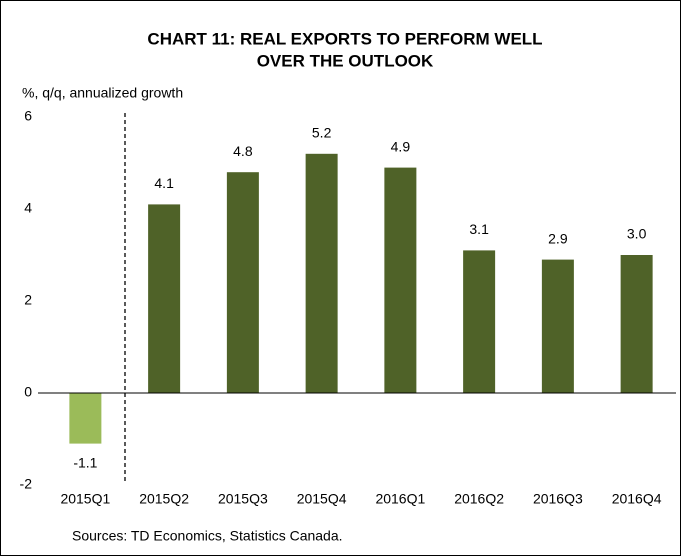 The image size is (681, 556). What do you see at coordinates (479, 229) in the screenshot?
I see `data-label: 3.1` at bounding box center [479, 229].